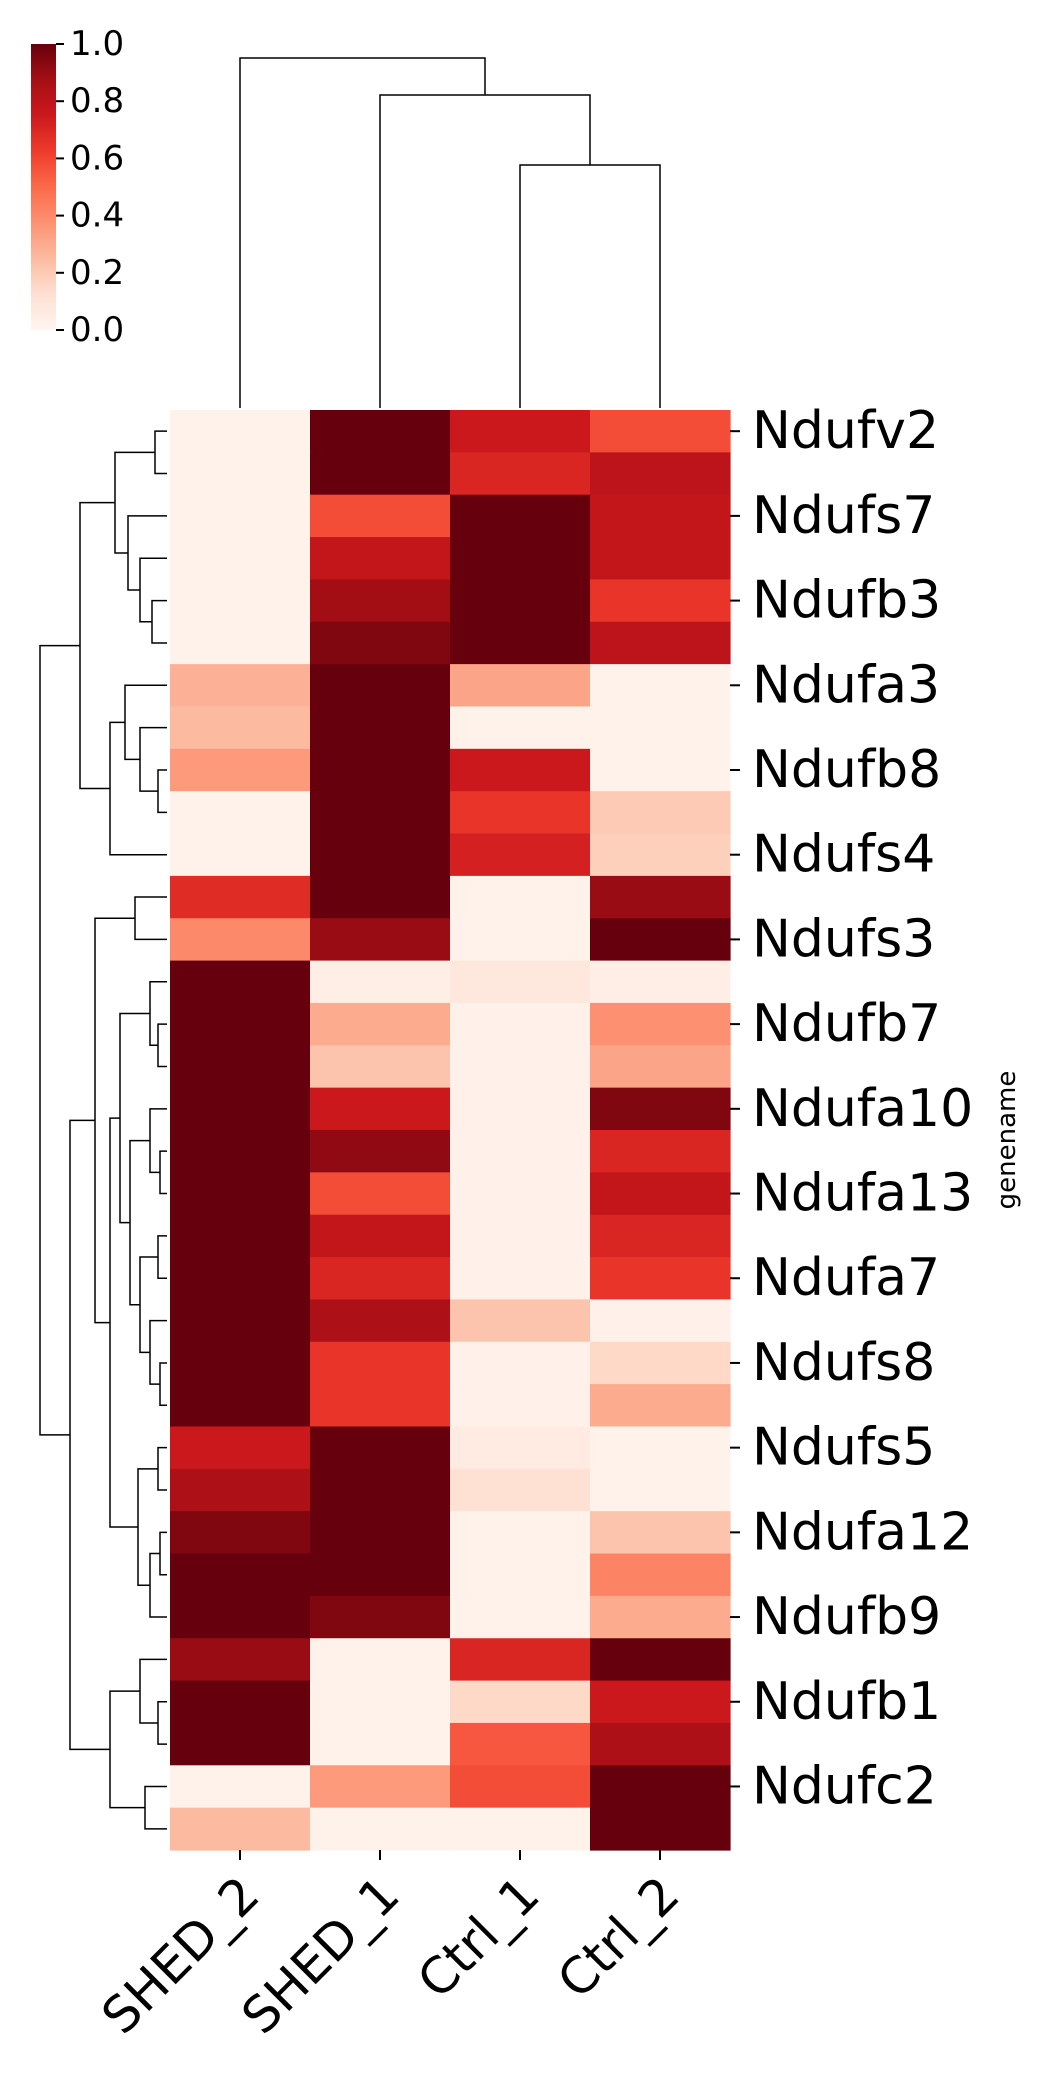 The height and width of the screenshot is (2084, 1056). Describe the element at coordinates (862, 1532) in the screenshot. I see `row-tick-label: Ndufa12` at that location.